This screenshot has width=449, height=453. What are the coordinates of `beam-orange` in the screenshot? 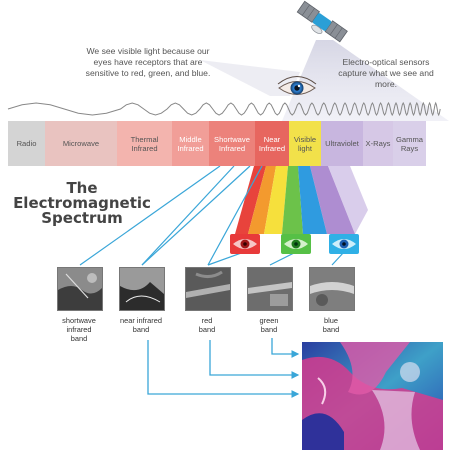 It's located at (262, 200).